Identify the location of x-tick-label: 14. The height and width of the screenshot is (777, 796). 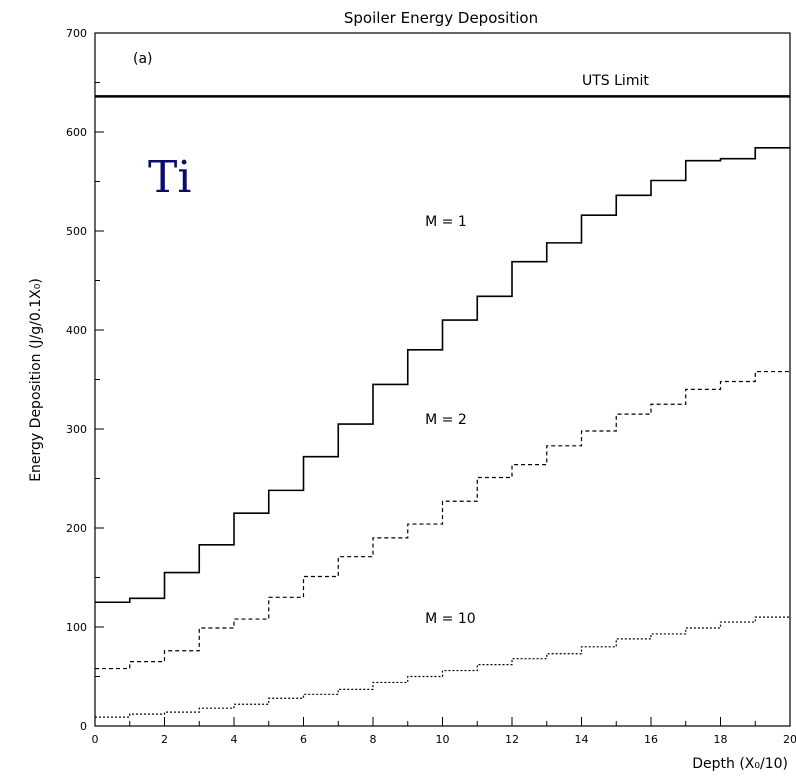
(582, 739).